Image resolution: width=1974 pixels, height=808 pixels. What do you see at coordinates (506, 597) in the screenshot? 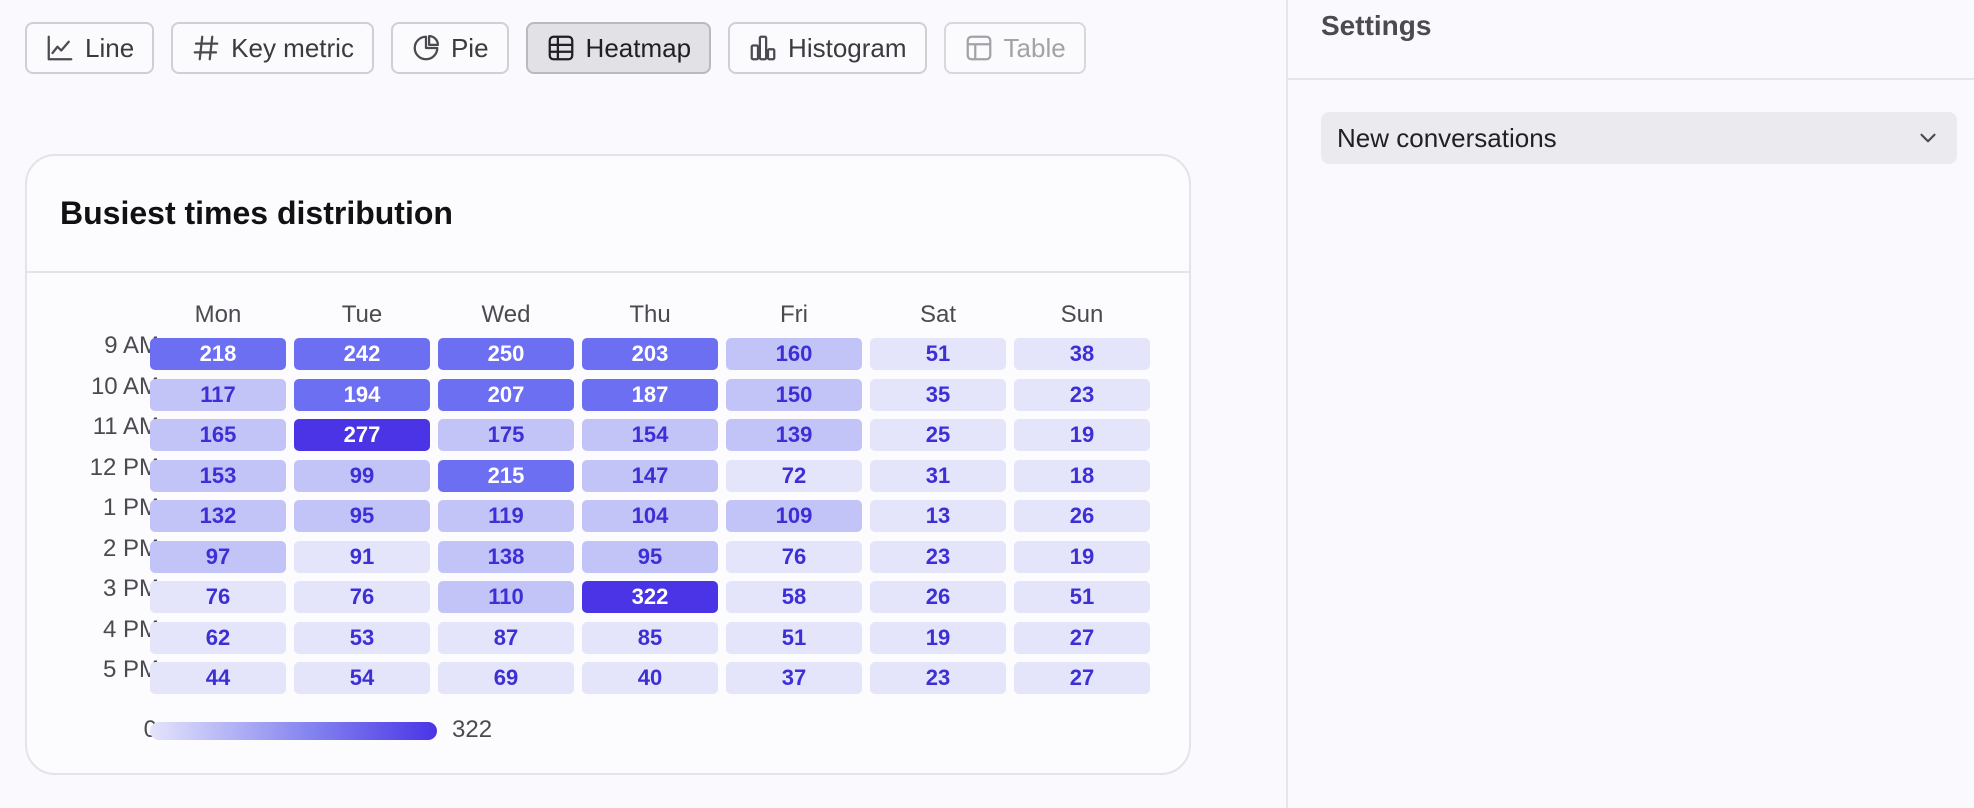
I see `heatmap-cell: 110` at bounding box center [506, 597].